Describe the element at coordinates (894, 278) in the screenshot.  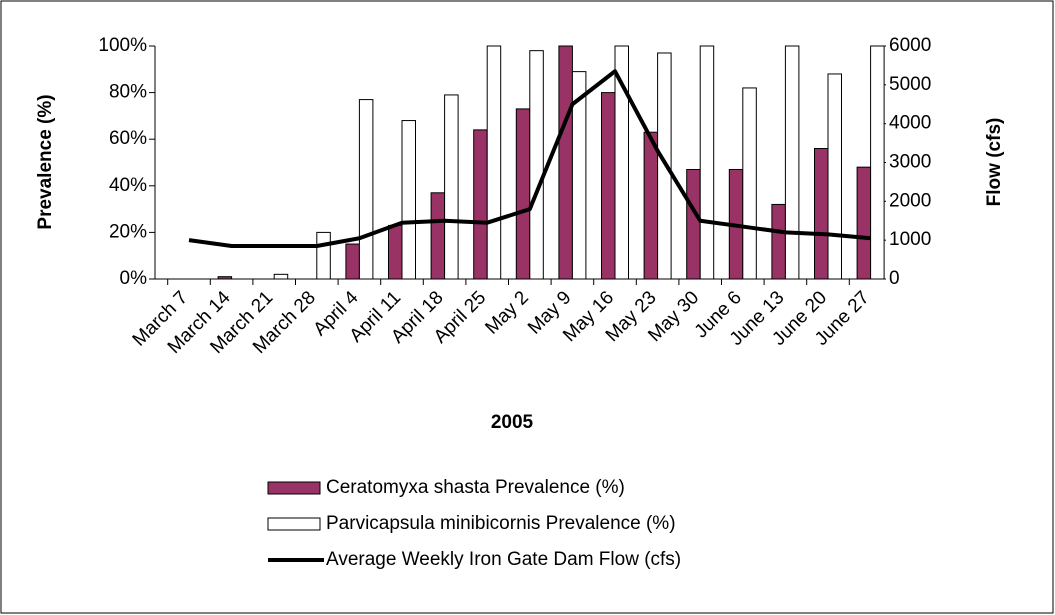
I see `y2-tick-label: 0` at that location.